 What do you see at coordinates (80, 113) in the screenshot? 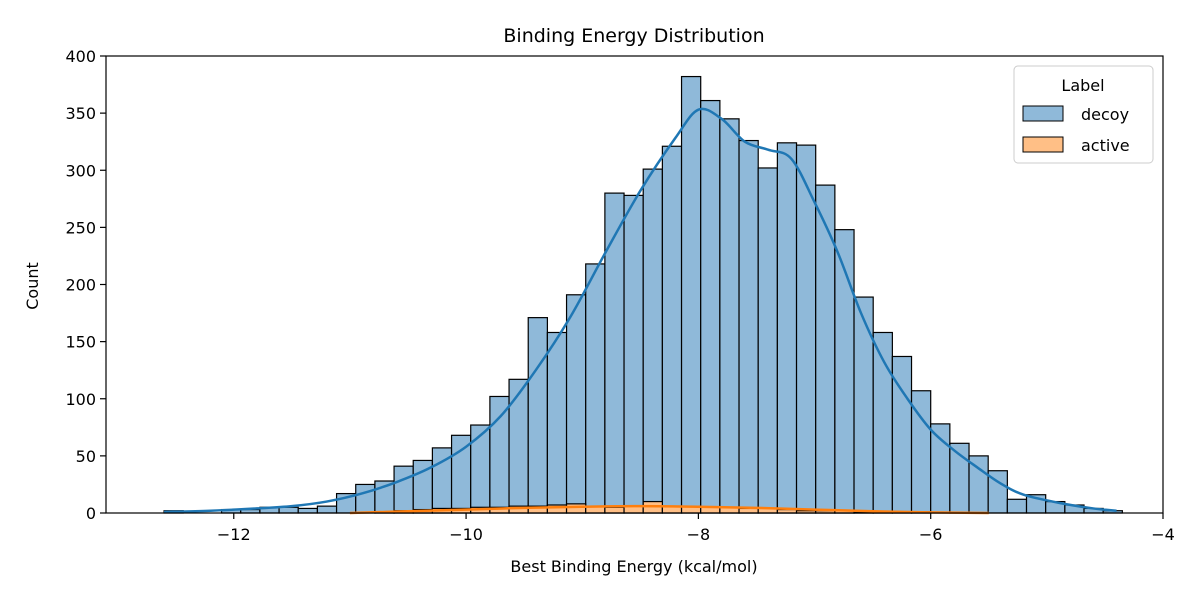
I see `y-tick-label: 350` at bounding box center [80, 113].